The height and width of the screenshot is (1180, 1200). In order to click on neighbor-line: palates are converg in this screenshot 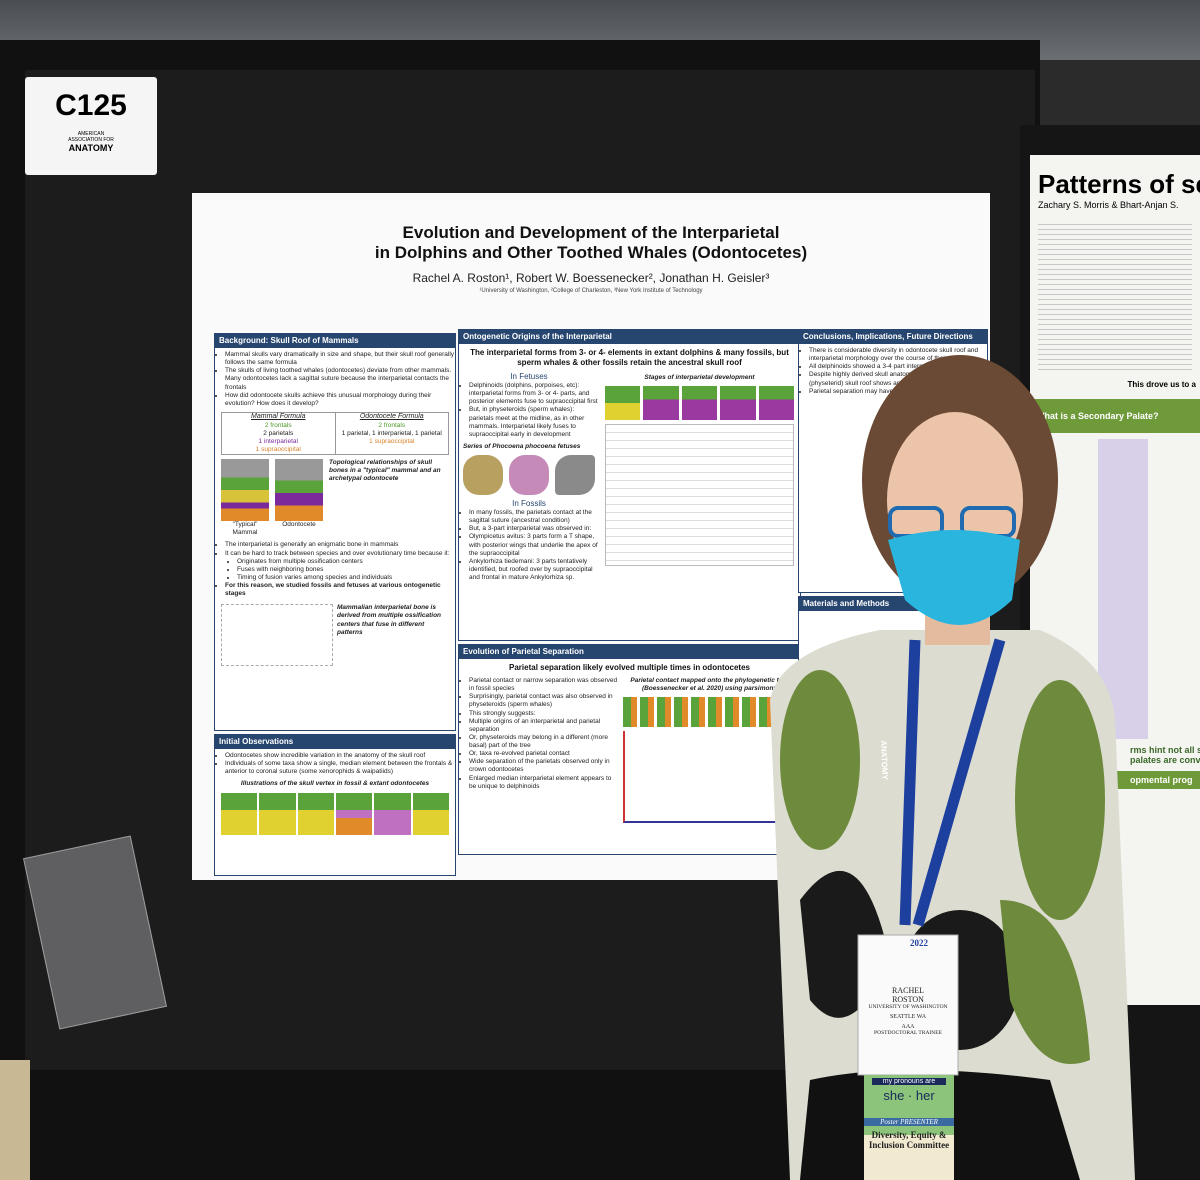, I will do `click(1165, 760)`.